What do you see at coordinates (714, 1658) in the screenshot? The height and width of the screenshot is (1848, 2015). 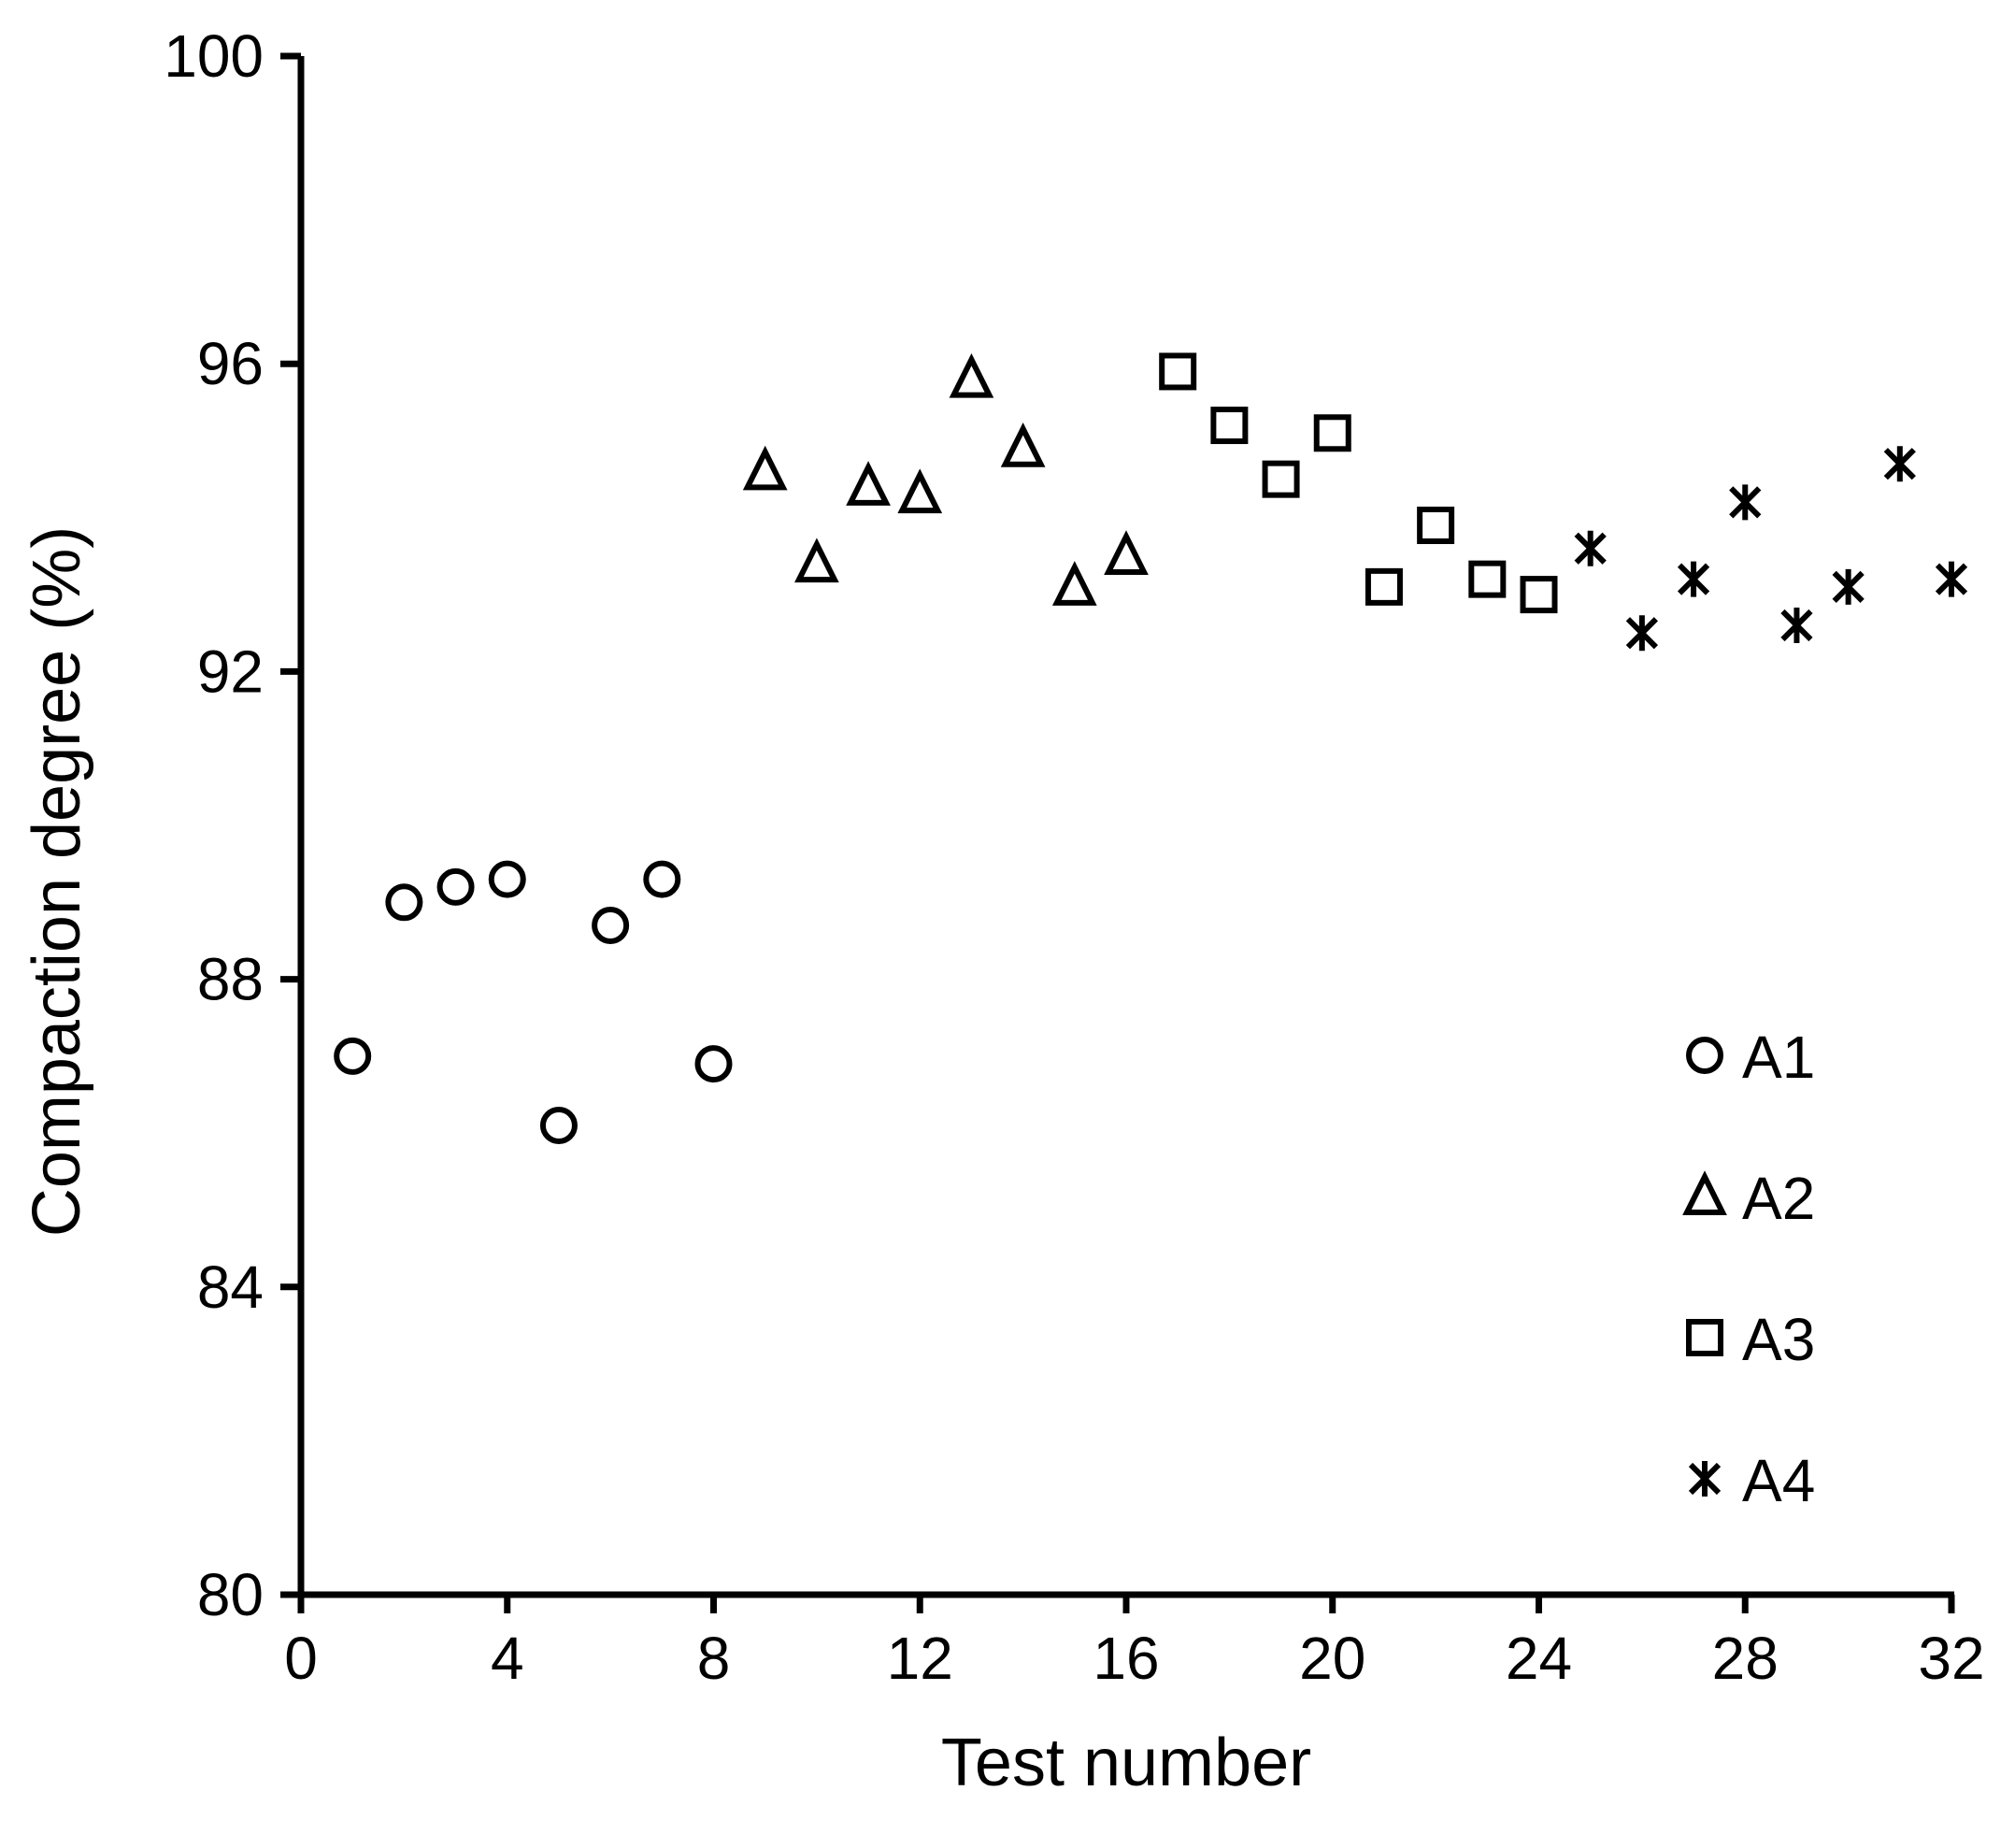 I see `x-tick-label: 8` at bounding box center [714, 1658].